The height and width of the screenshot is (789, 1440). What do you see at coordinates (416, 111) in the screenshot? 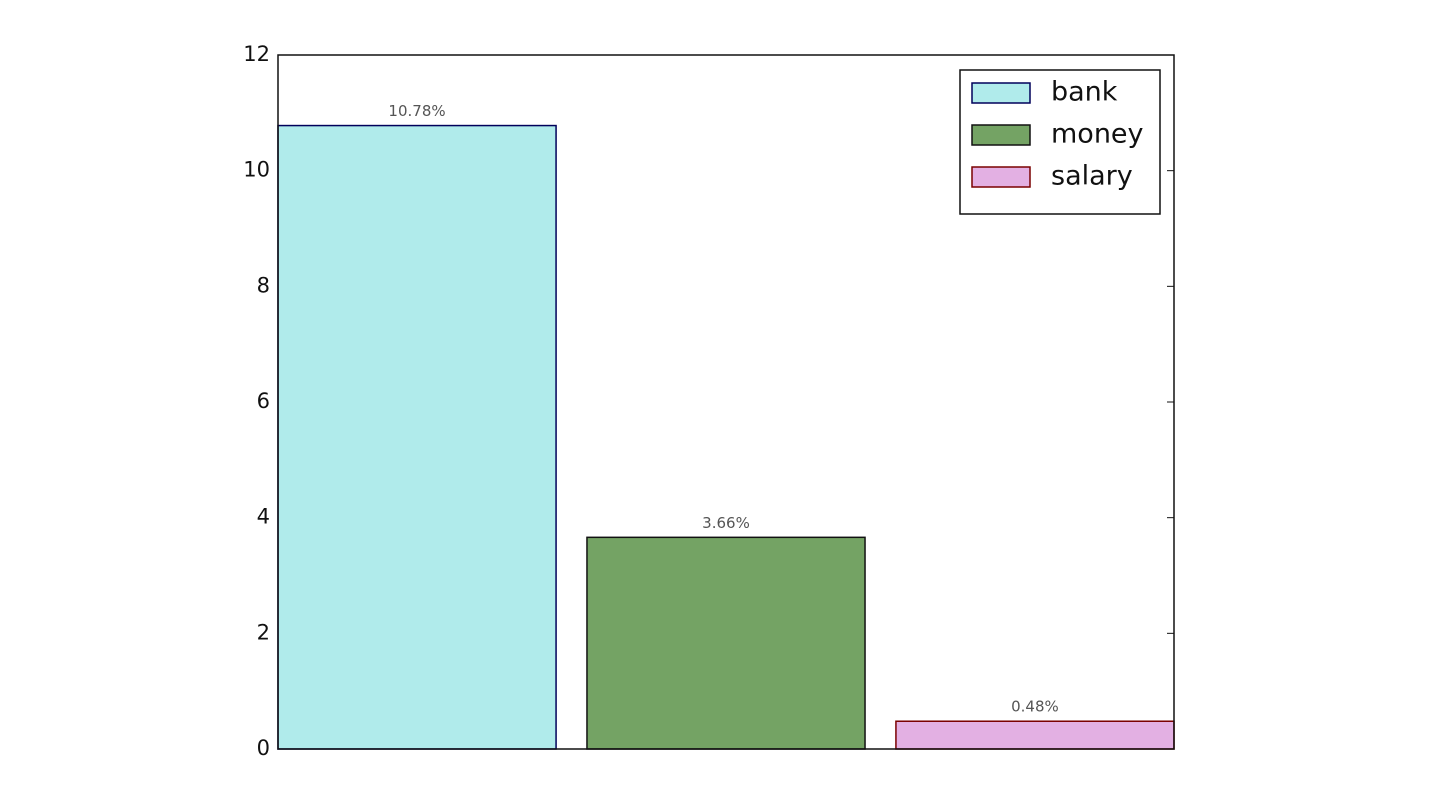
I see `value-label: 10.78%` at bounding box center [416, 111].